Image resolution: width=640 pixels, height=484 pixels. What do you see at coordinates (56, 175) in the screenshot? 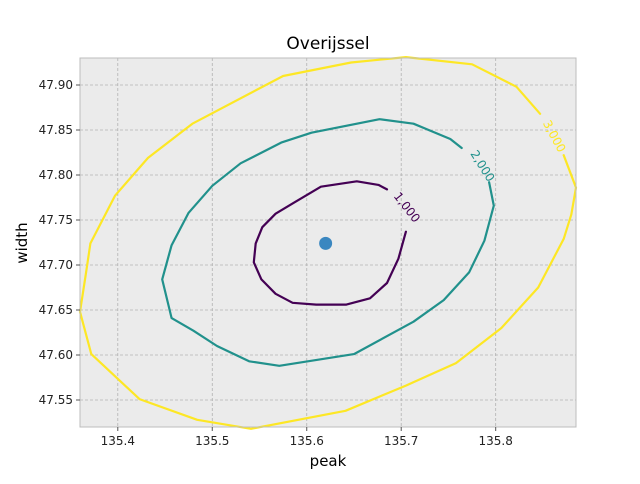
I see `y-tick-label: 47.80` at bounding box center [56, 175].